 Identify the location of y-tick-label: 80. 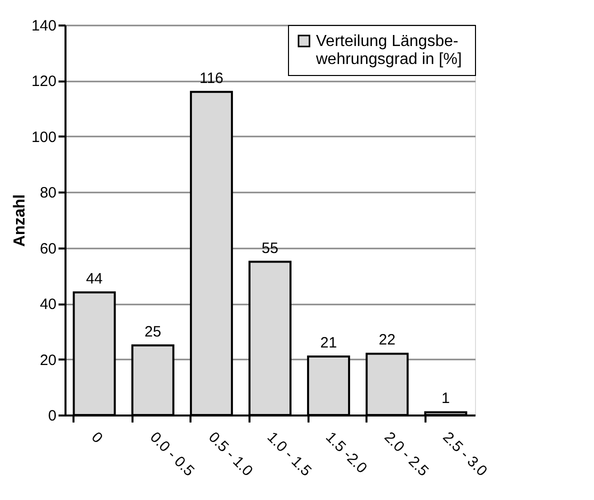
(48, 193).